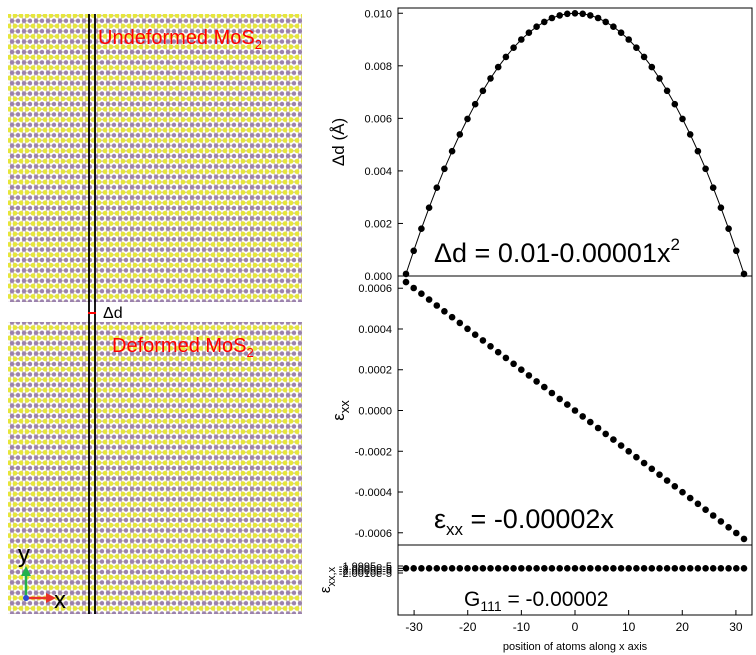  Describe the element at coordinates (60, 600) in the screenshot. I see `axis-x-label: x` at that location.